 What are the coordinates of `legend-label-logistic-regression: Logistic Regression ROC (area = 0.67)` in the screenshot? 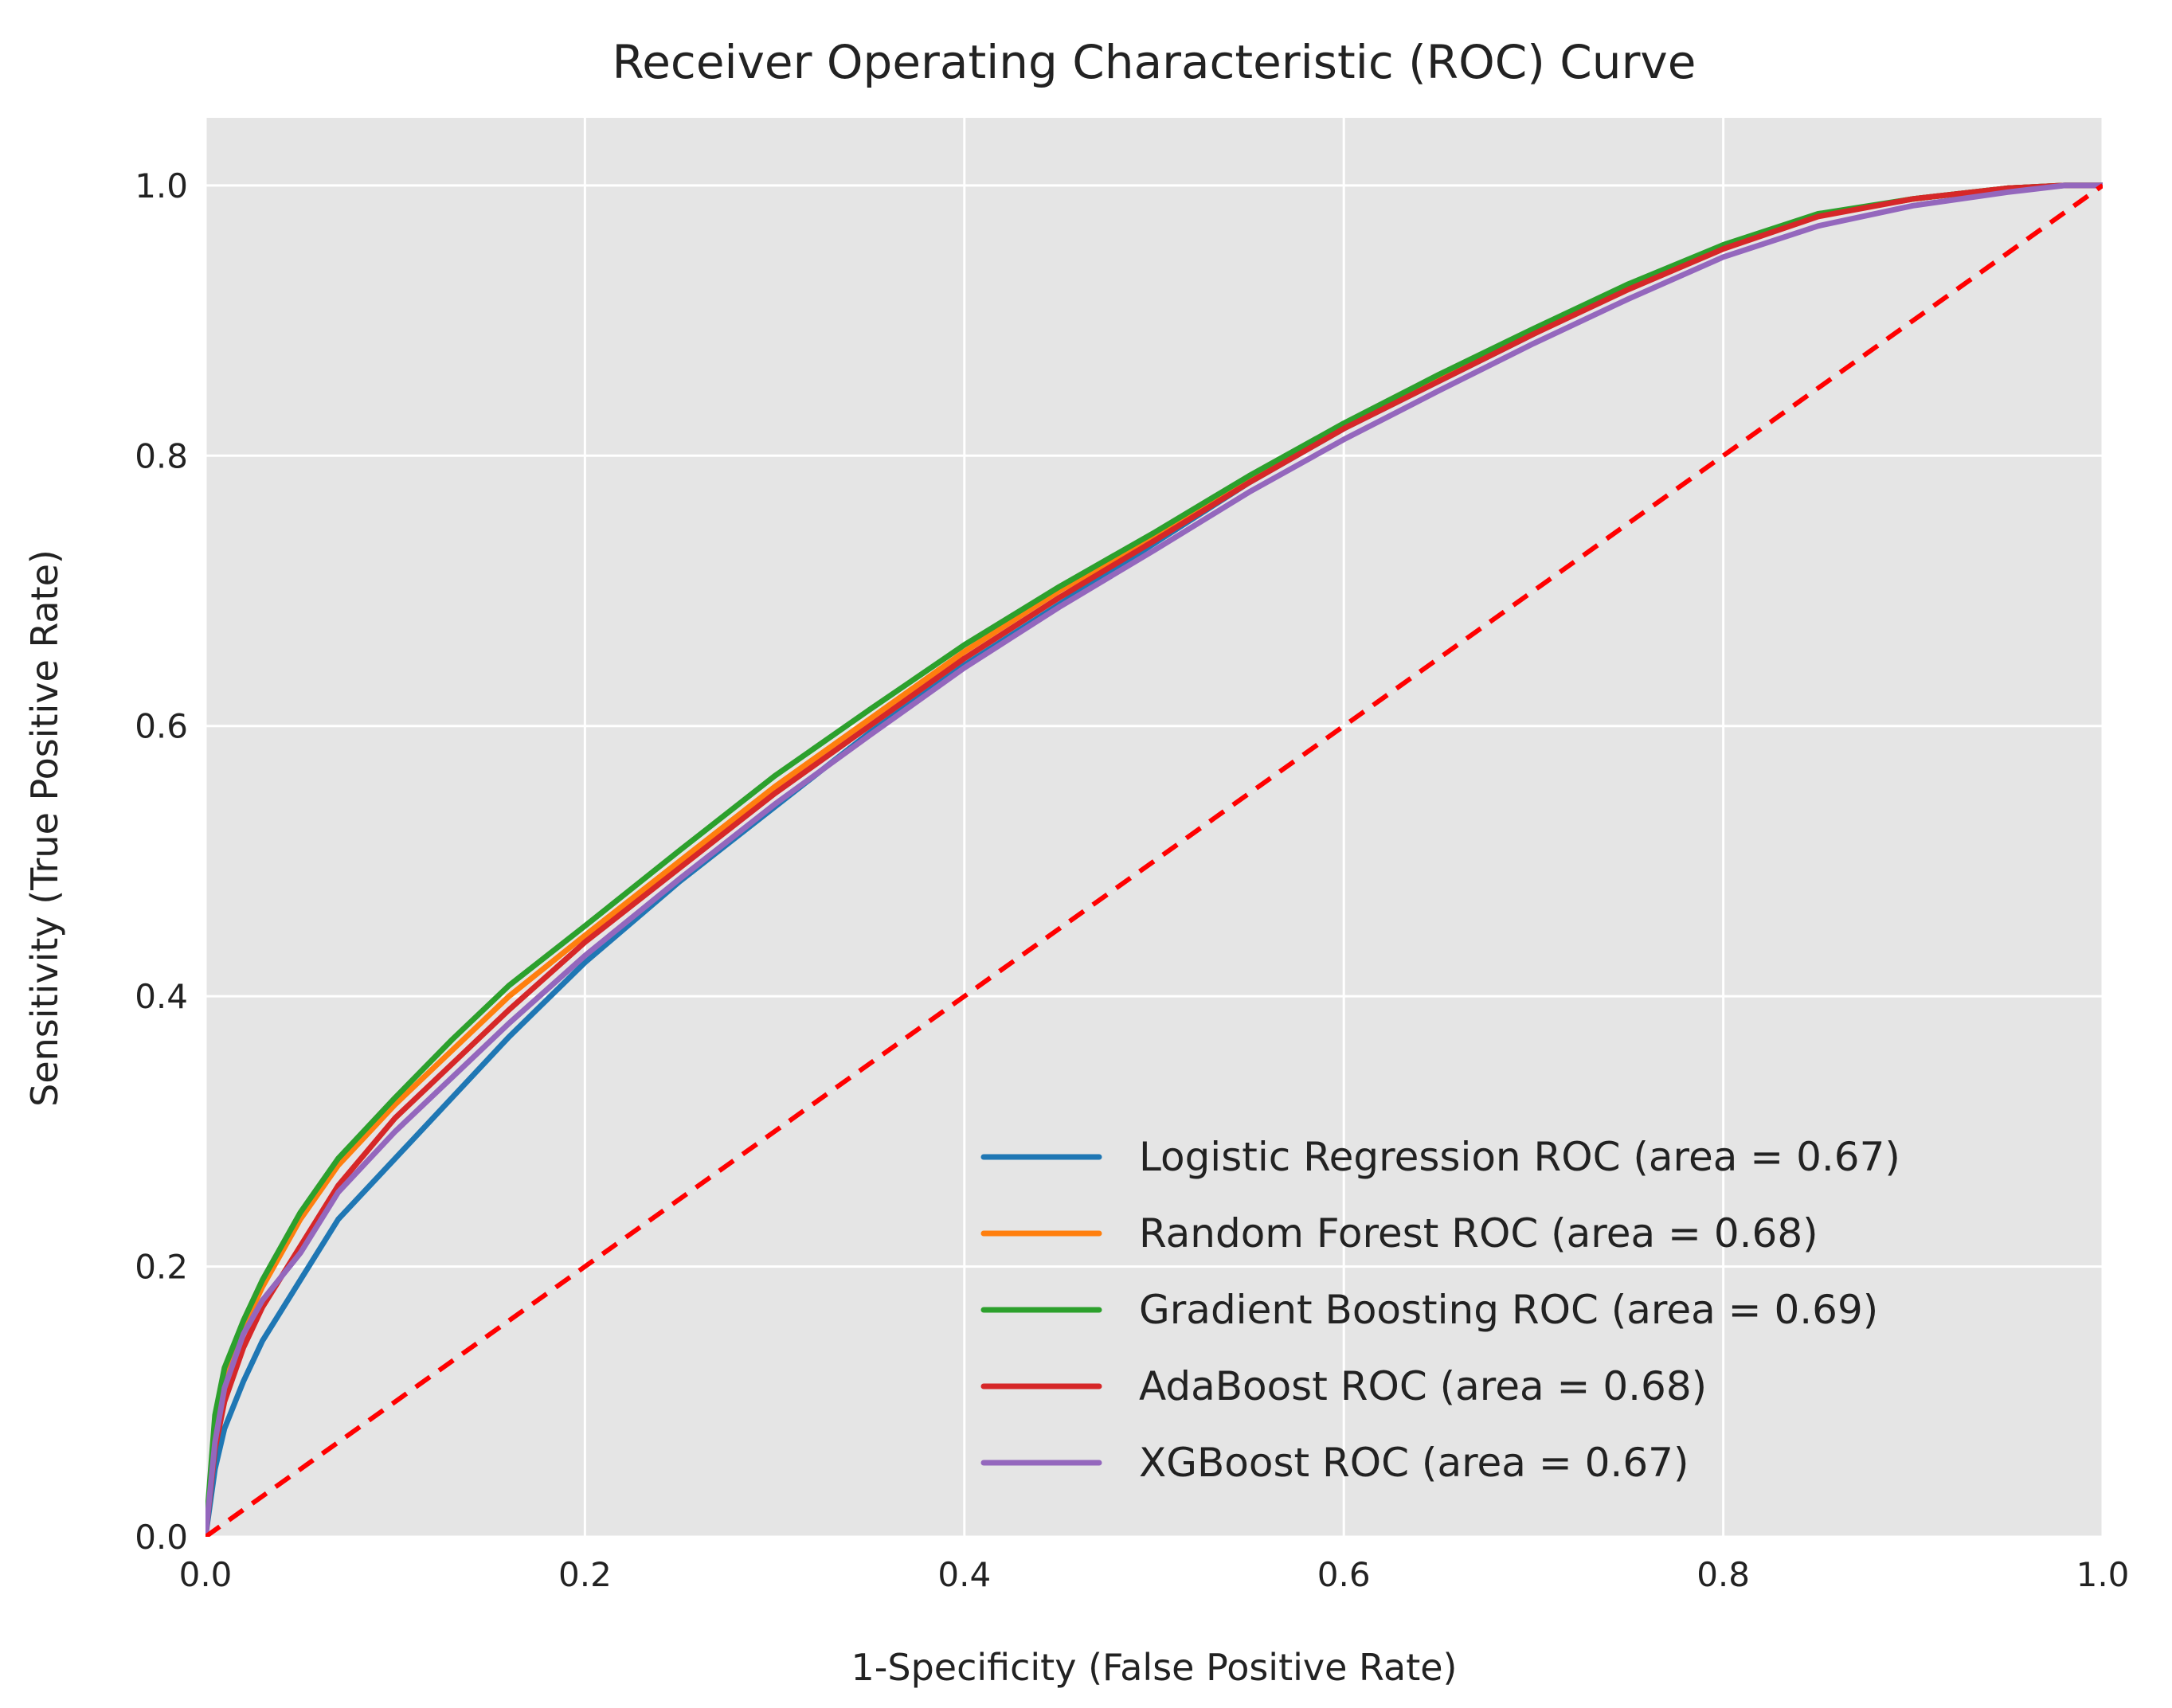 It's located at (1520, 1157).